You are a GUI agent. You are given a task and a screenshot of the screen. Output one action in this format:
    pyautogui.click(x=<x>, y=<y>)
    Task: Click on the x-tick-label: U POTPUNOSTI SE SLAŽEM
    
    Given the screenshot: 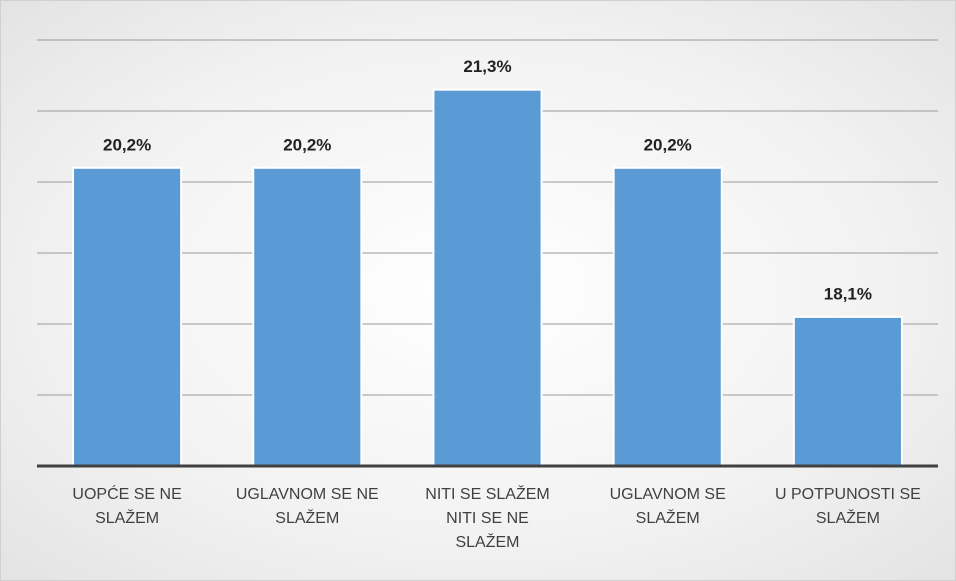 What is the action you would take?
    pyautogui.click(x=847, y=506)
    